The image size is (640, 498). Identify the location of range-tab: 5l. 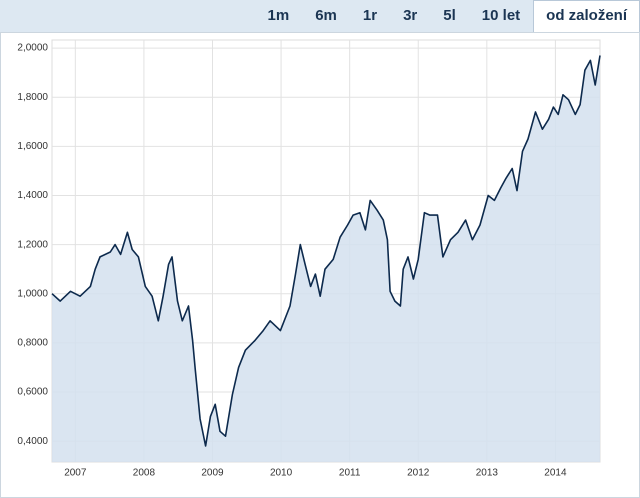
(449, 15).